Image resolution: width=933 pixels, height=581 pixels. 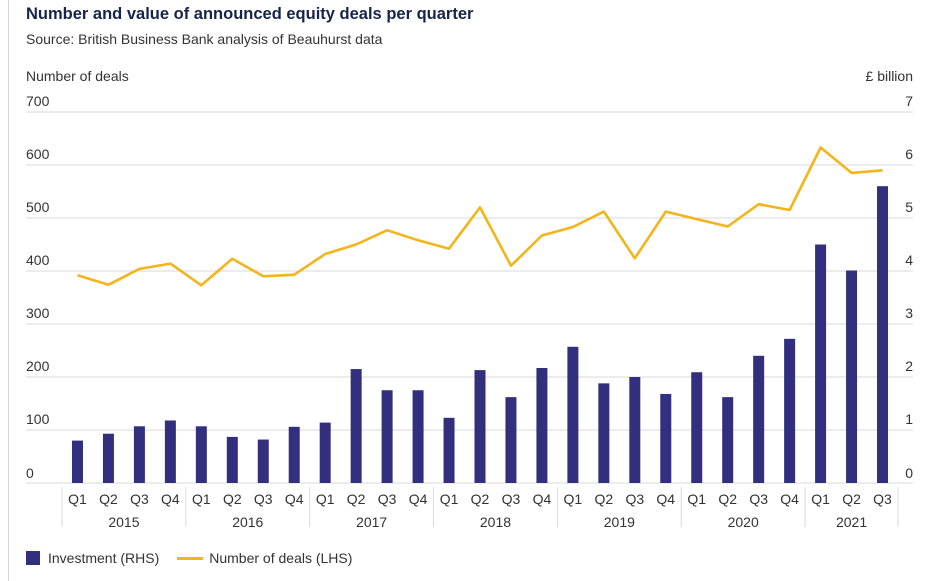 I want to click on y-tick-label-left: 400, so click(x=38, y=260).